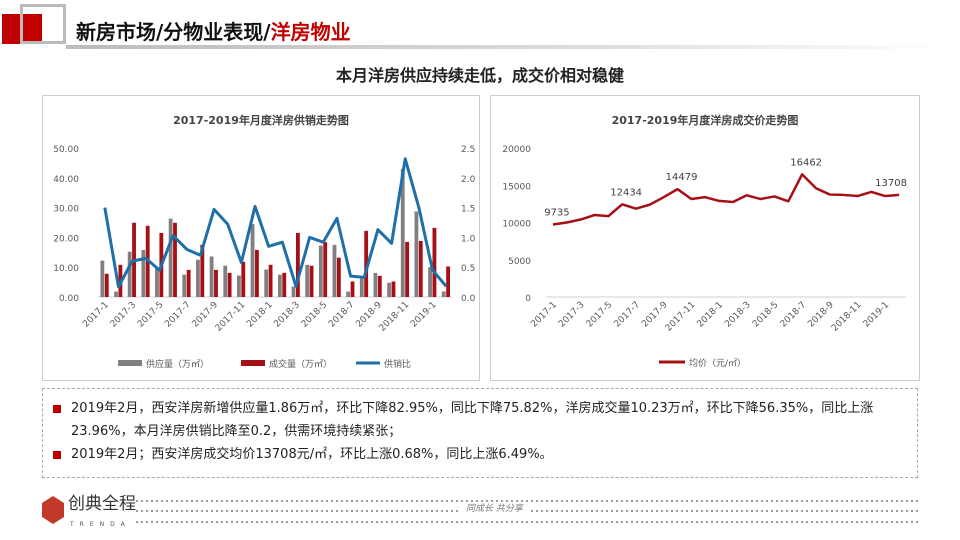 The width and height of the screenshot is (960, 540). Describe the element at coordinates (66, 239) in the screenshot. I see `y-tick-label: 20.00` at that location.